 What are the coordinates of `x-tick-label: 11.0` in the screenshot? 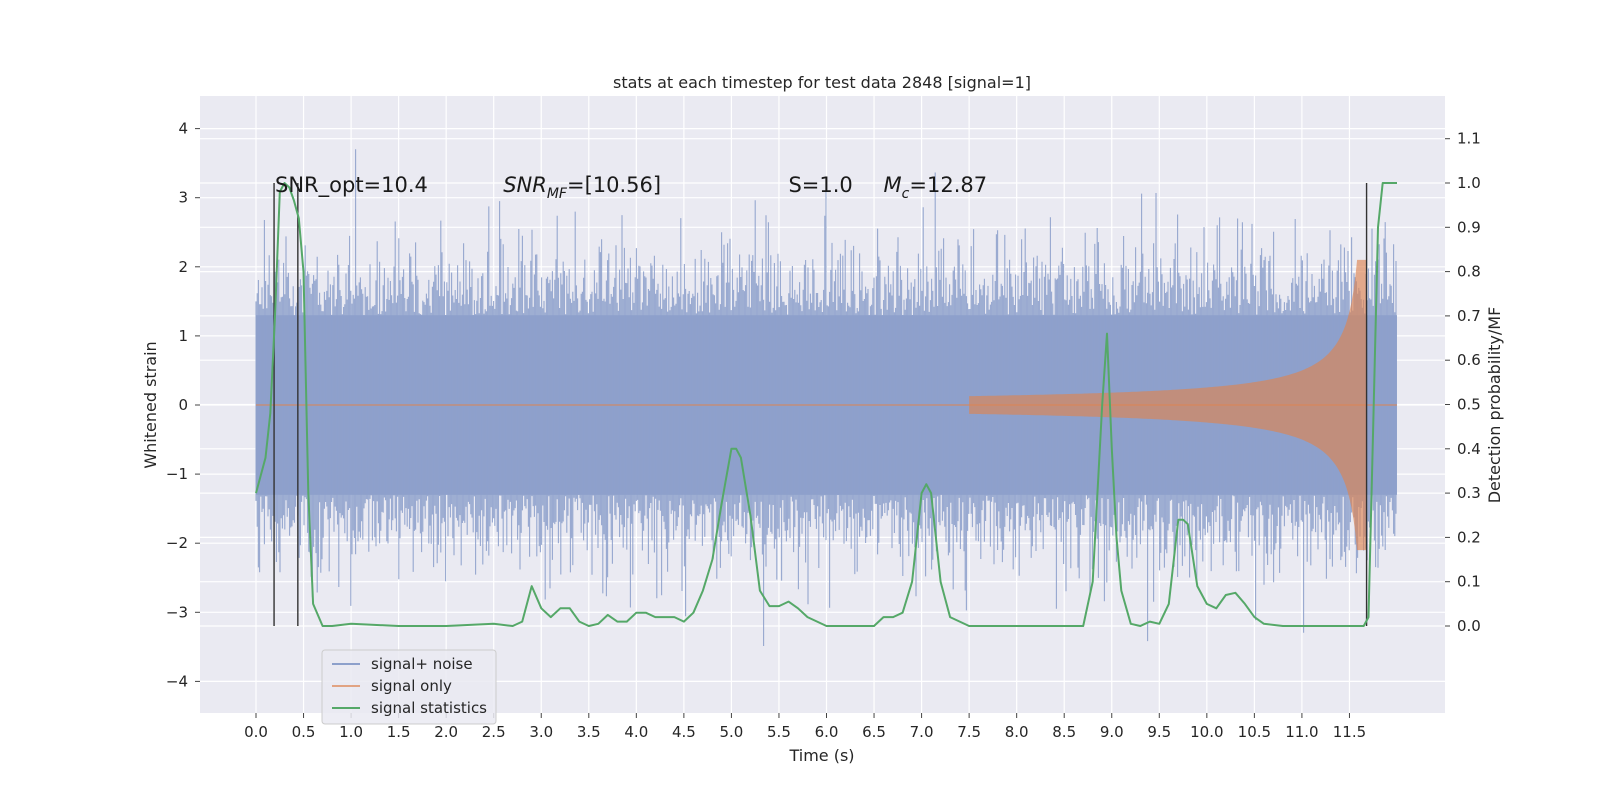 It's located at (1301, 732).